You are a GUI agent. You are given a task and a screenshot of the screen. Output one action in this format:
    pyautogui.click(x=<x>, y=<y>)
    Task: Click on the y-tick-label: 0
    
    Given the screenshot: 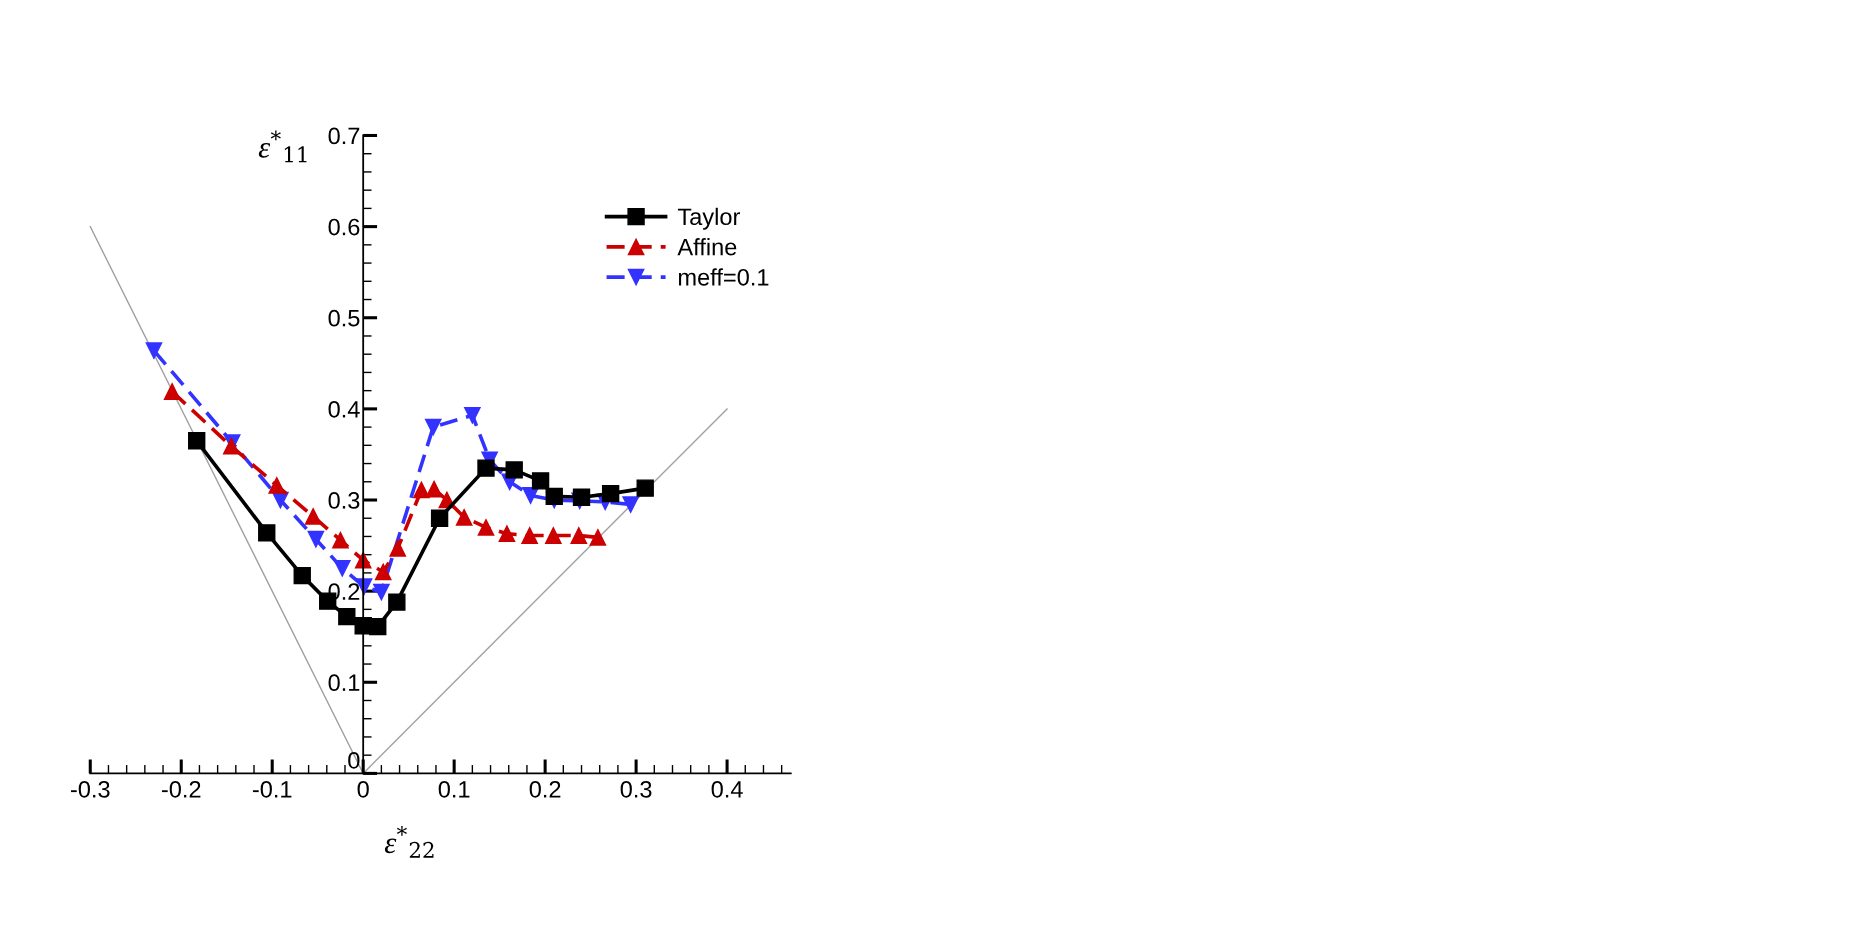 What is the action you would take?
    pyautogui.click(x=354, y=760)
    